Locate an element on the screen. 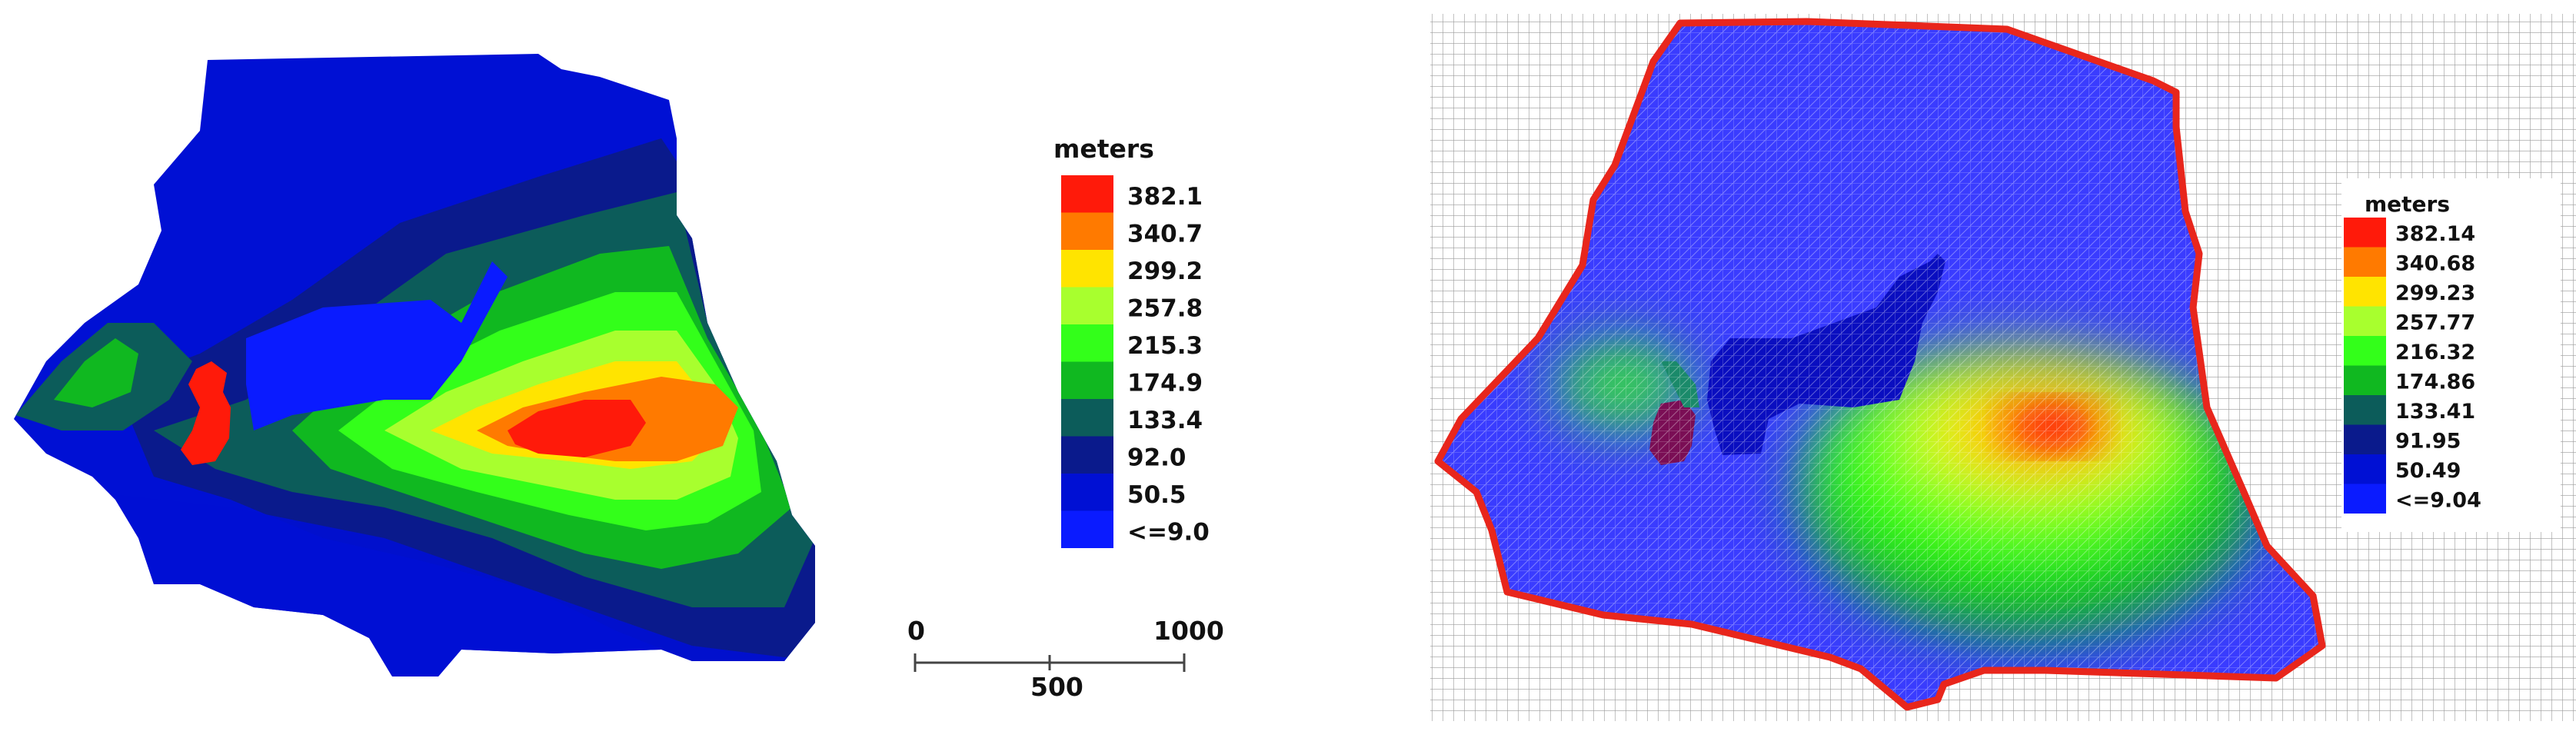 The height and width of the screenshot is (738, 2576). red-pond is located at coordinates (206, 413).